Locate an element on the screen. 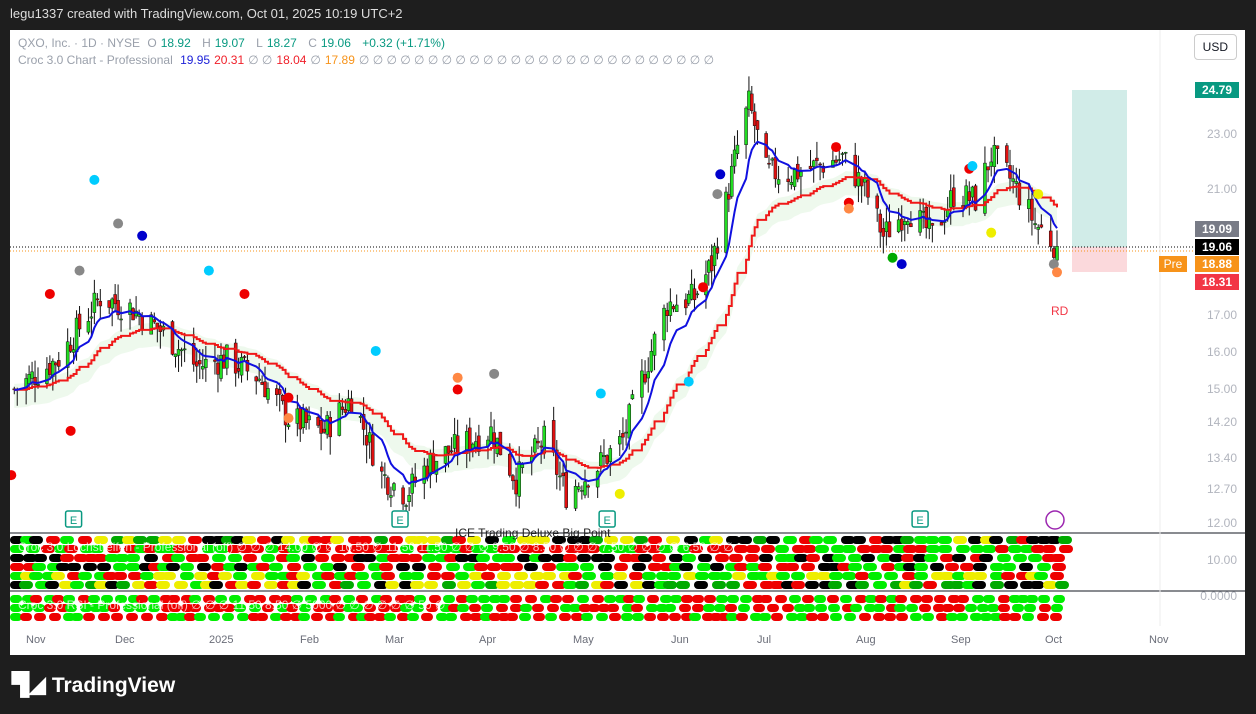  currency-button: USD is located at coordinates (1215, 47).